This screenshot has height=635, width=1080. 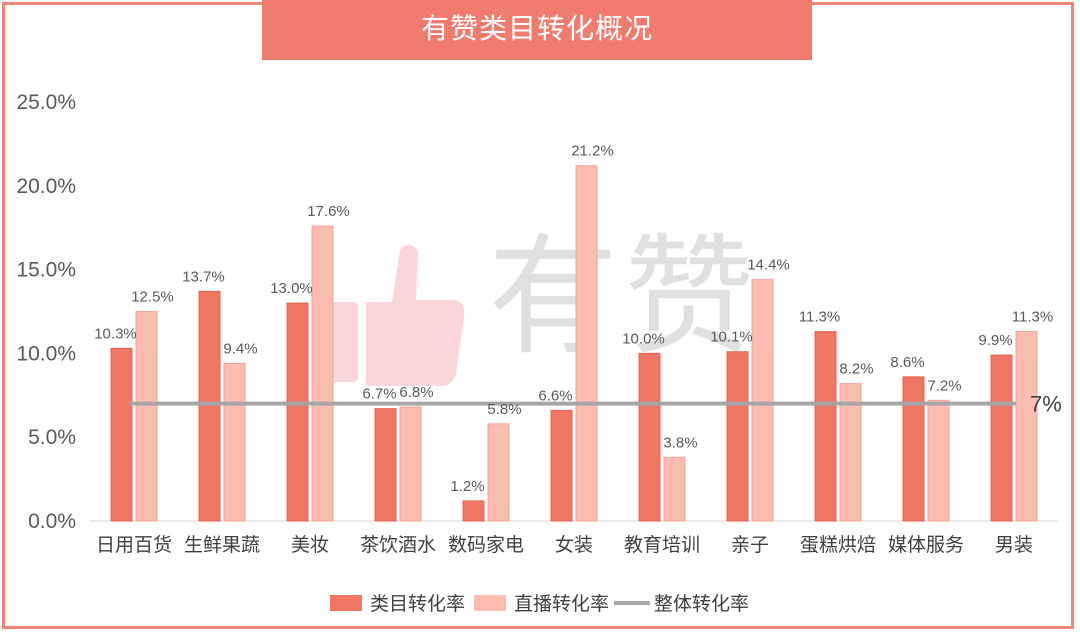 What do you see at coordinates (222, 545) in the screenshot?
I see `x-tick-label: 生鲜果蔬` at bounding box center [222, 545].